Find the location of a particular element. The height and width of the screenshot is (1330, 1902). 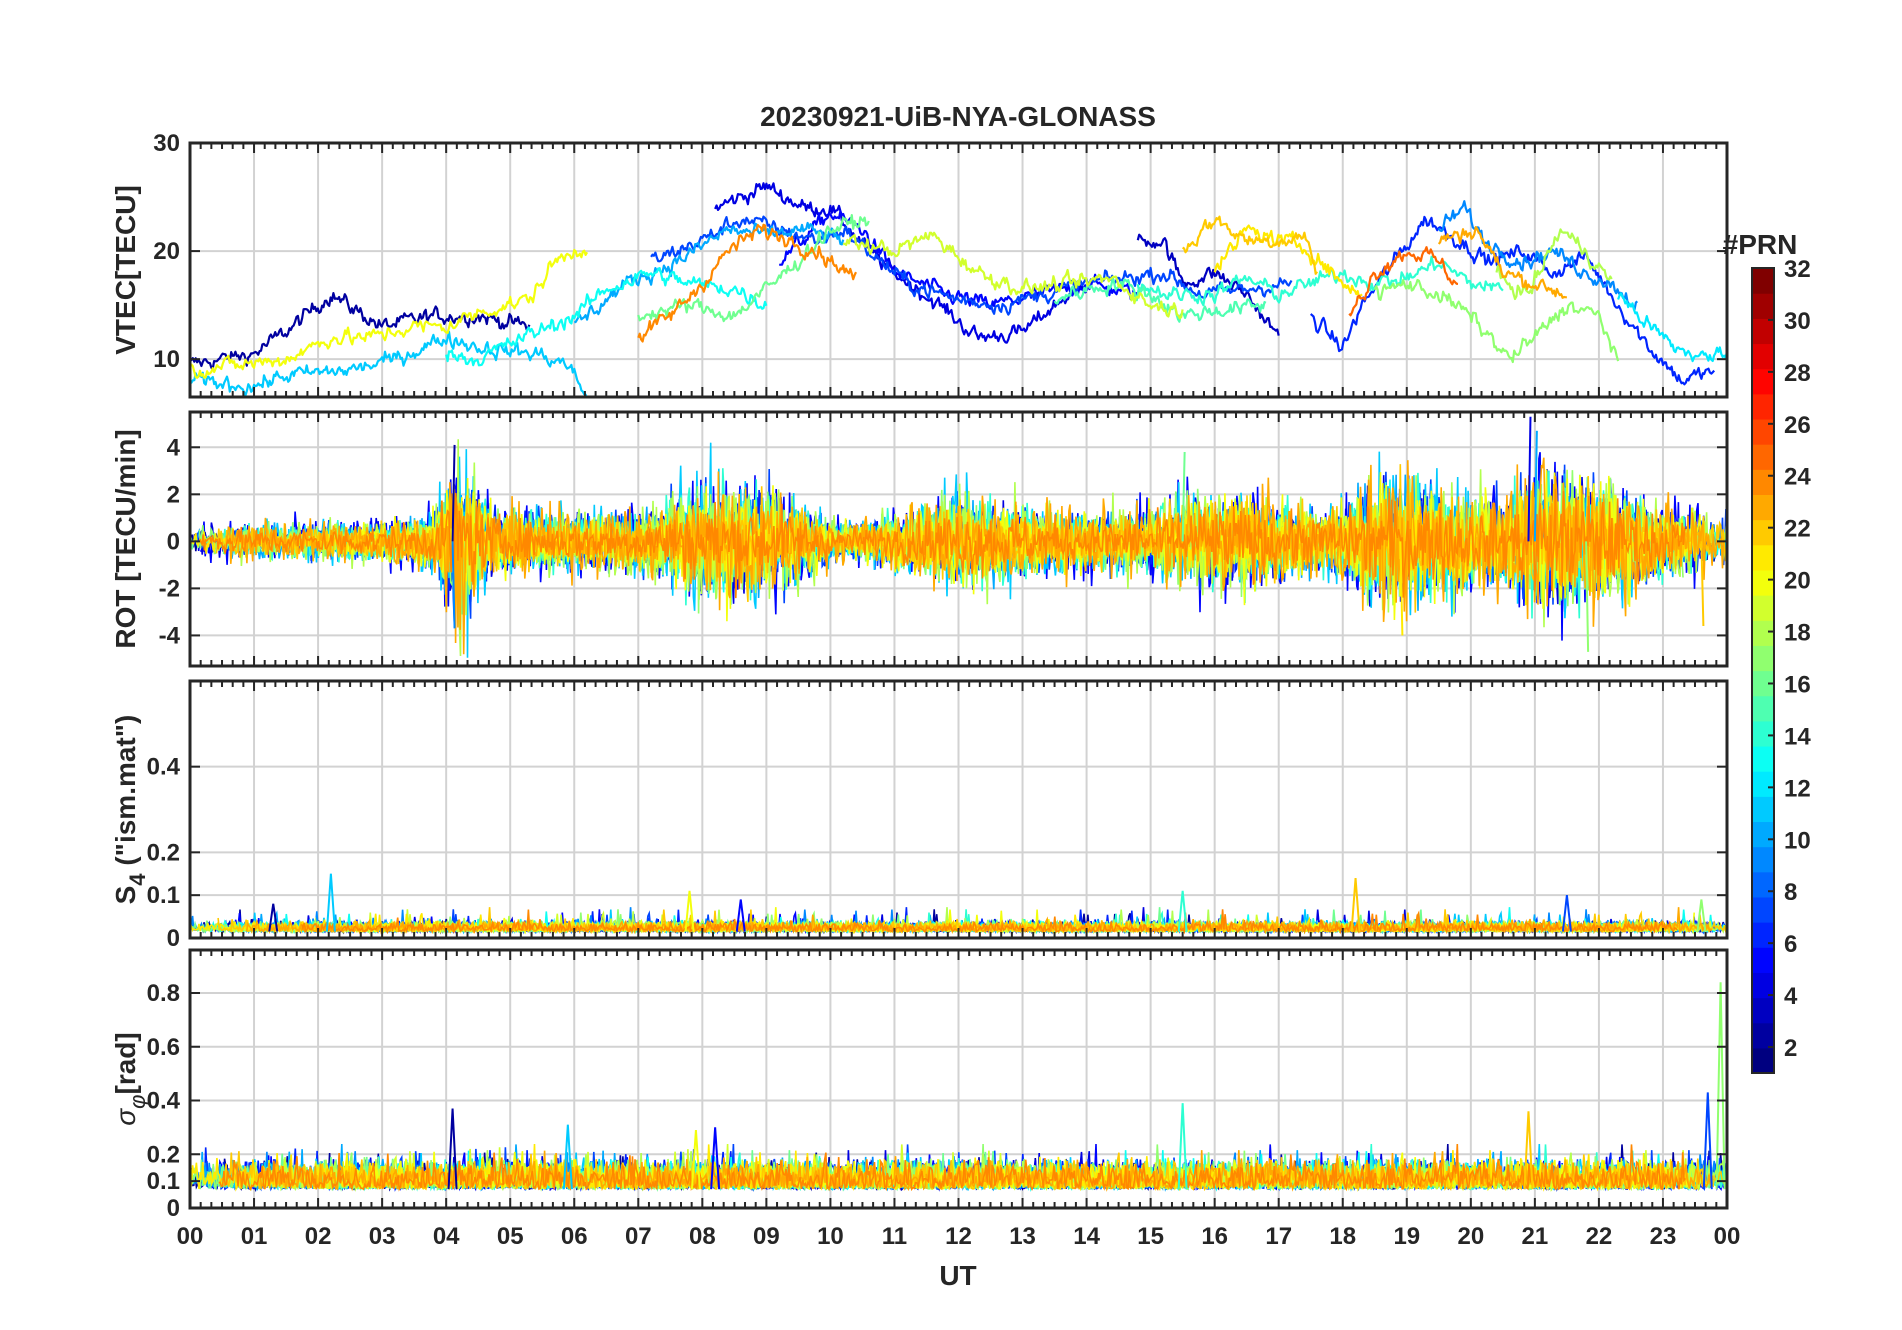

colorbar-tick-label: 10 is located at coordinates (1797, 840).